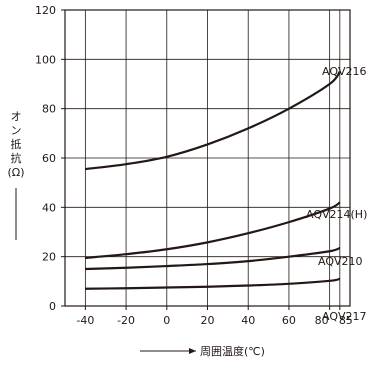 The image size is (385, 380). Describe the element at coordinates (336, 214) in the screenshot. I see `series-label: AQV214(H)` at that location.